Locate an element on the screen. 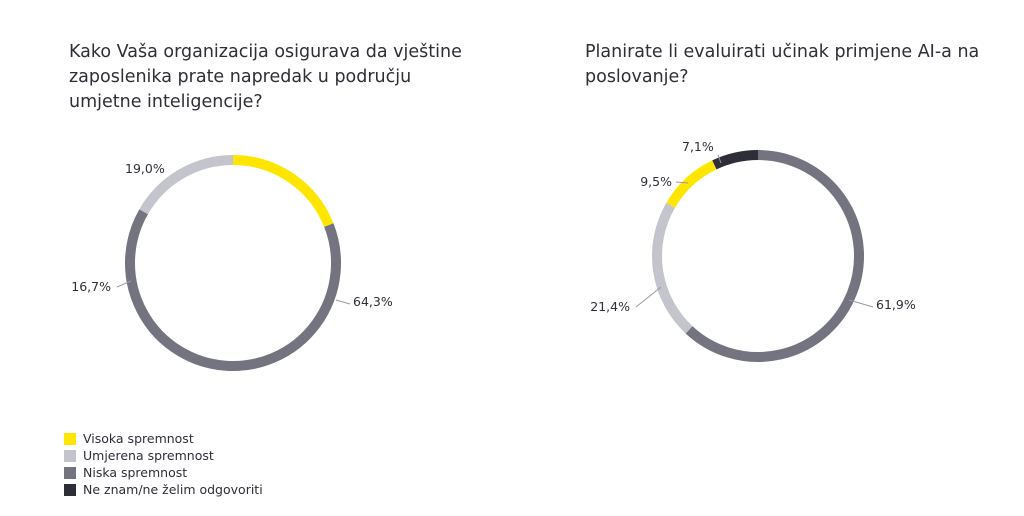 The width and height of the screenshot is (1024, 516). legend-item-niska: Niska spremnost is located at coordinates (163, 472).